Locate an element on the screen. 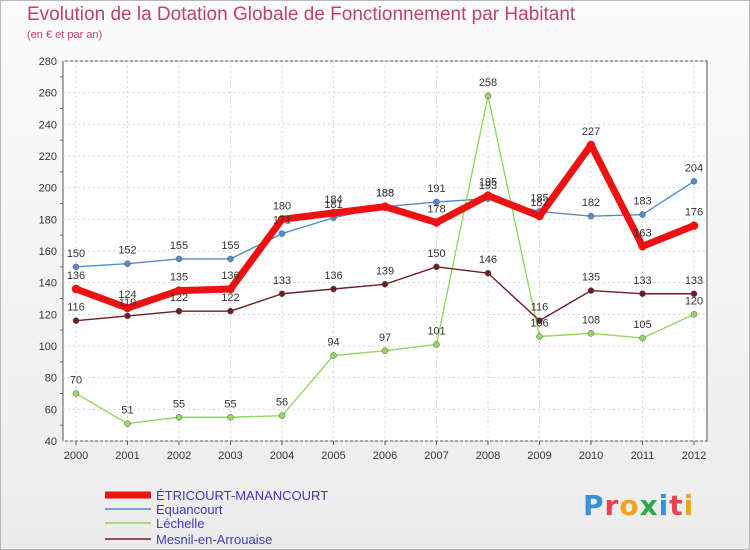 The height and width of the screenshot is (550, 750). data-label: 193 is located at coordinates (488, 186).